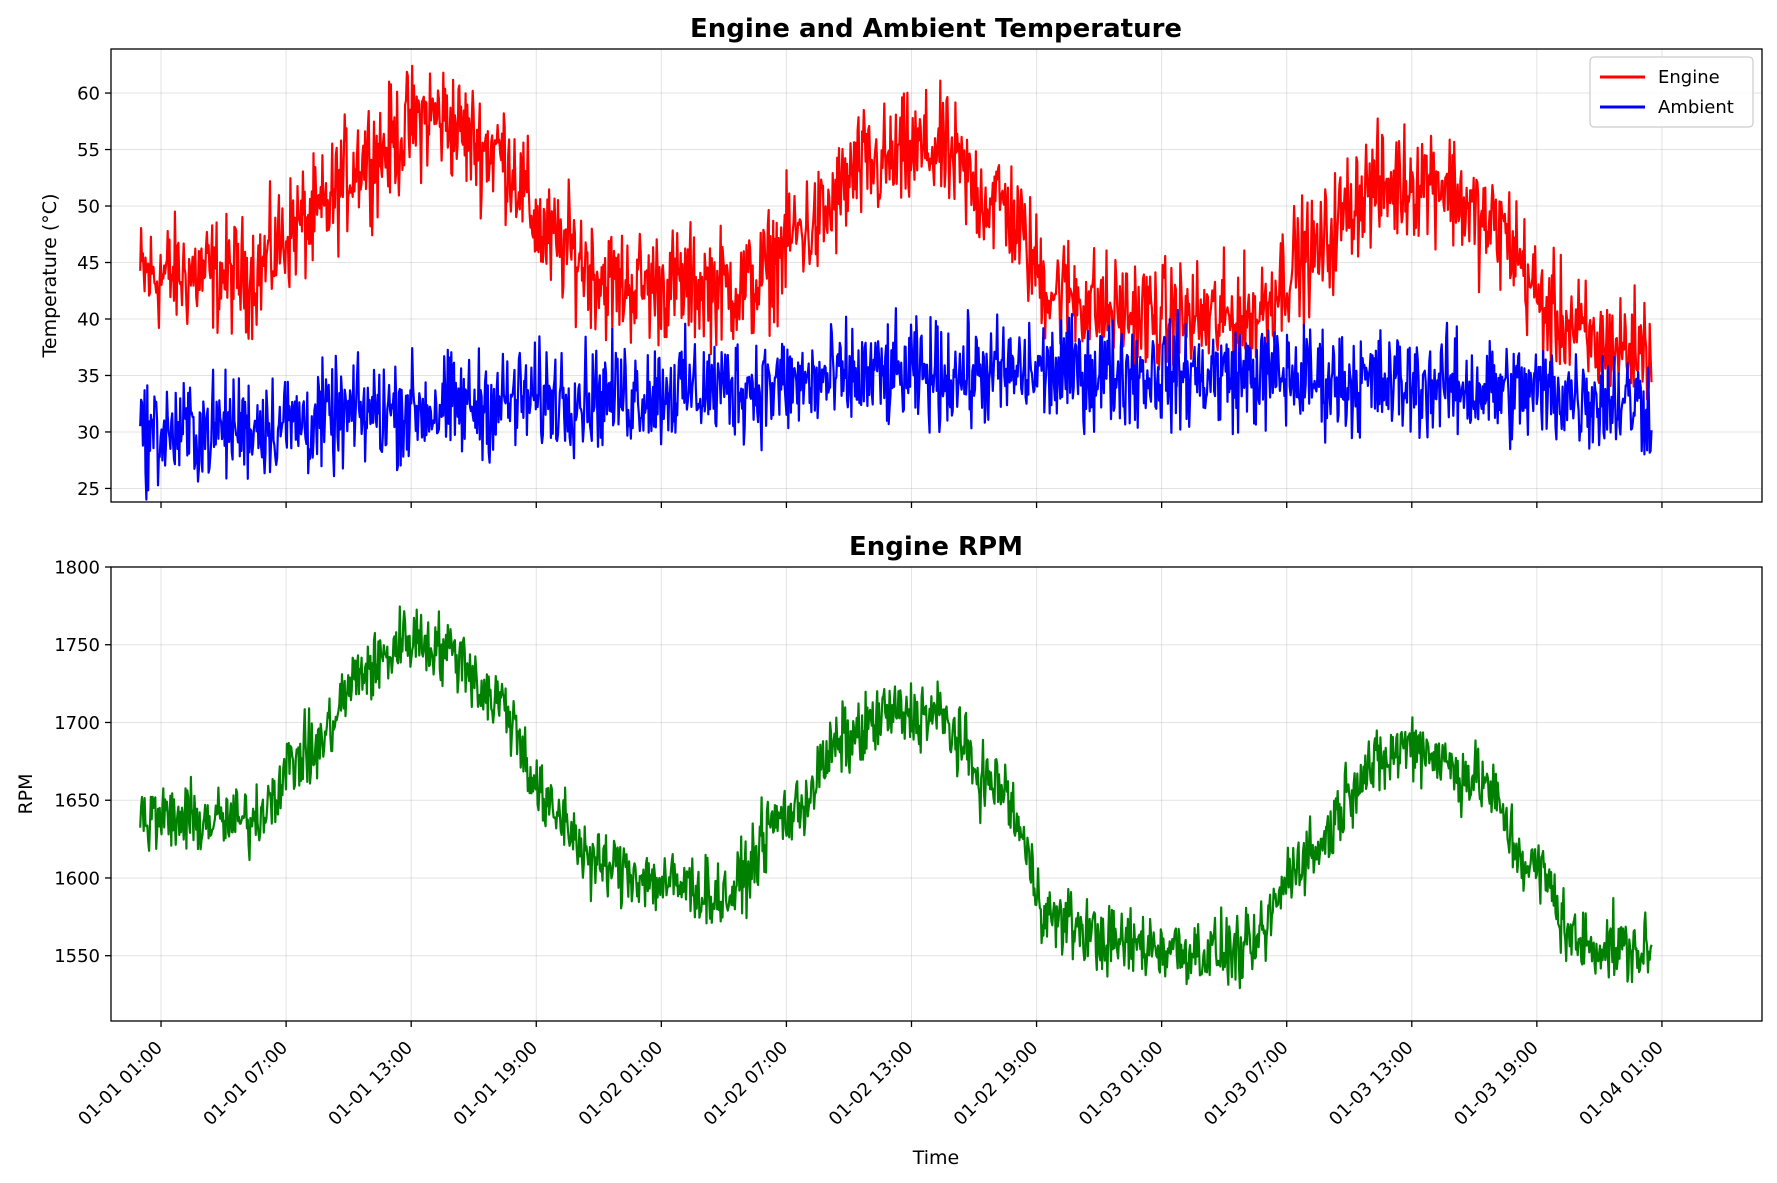 The width and height of the screenshot is (1777, 1183). Describe the element at coordinates (1496, 1083) in the screenshot. I see `x-tick-label: 01-03 19:00` at that location.